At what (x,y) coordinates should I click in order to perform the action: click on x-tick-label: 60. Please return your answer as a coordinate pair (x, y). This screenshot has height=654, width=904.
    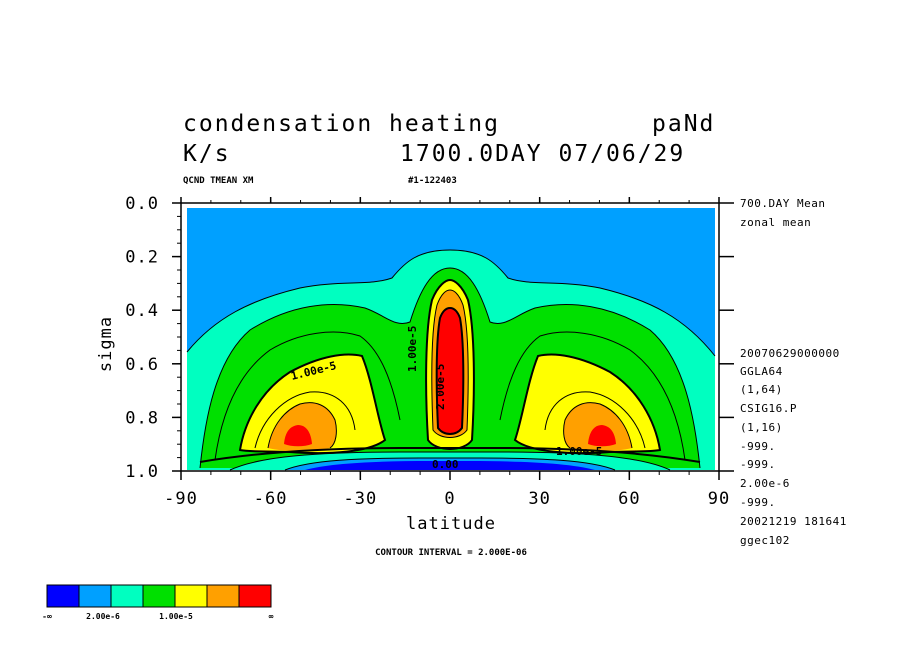
    Looking at the image, I should click on (629, 499).